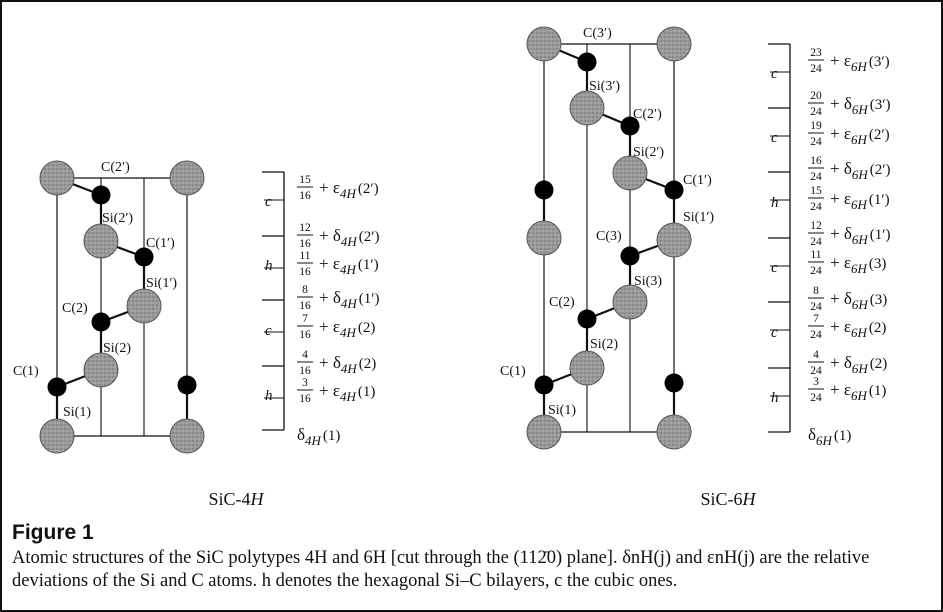 Image resolution: width=943 pixels, height=612 pixels. Describe the element at coordinates (347, 392) in the screenshot. I see `deviation-term: + ε4H (1)` at that location.